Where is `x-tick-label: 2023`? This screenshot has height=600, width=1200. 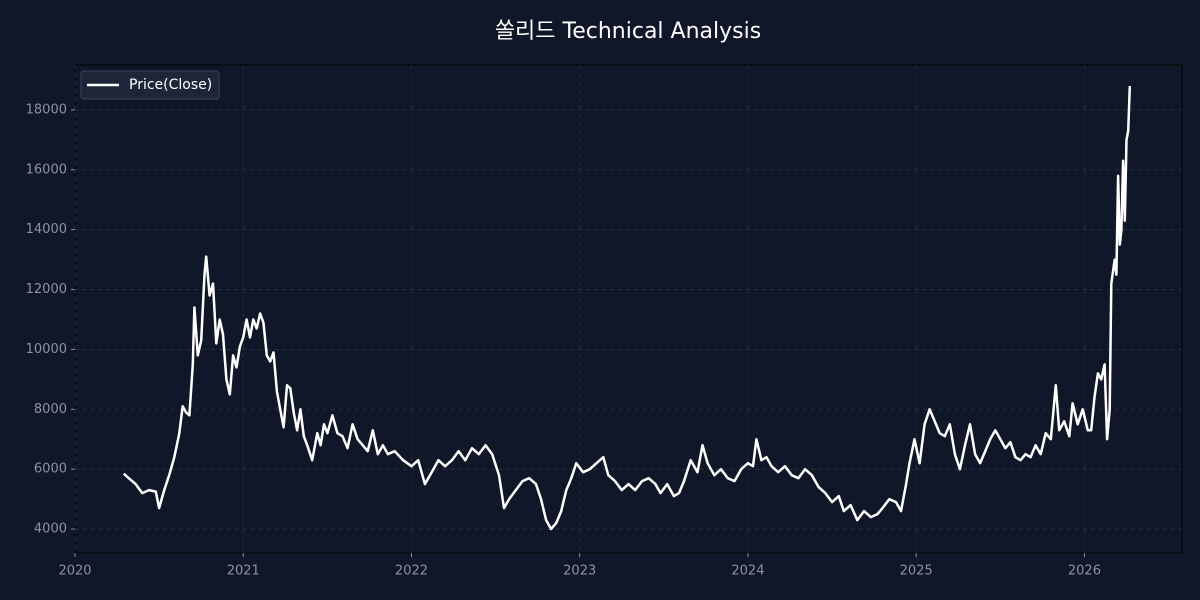 x-tick-label: 2023 is located at coordinates (579, 571).